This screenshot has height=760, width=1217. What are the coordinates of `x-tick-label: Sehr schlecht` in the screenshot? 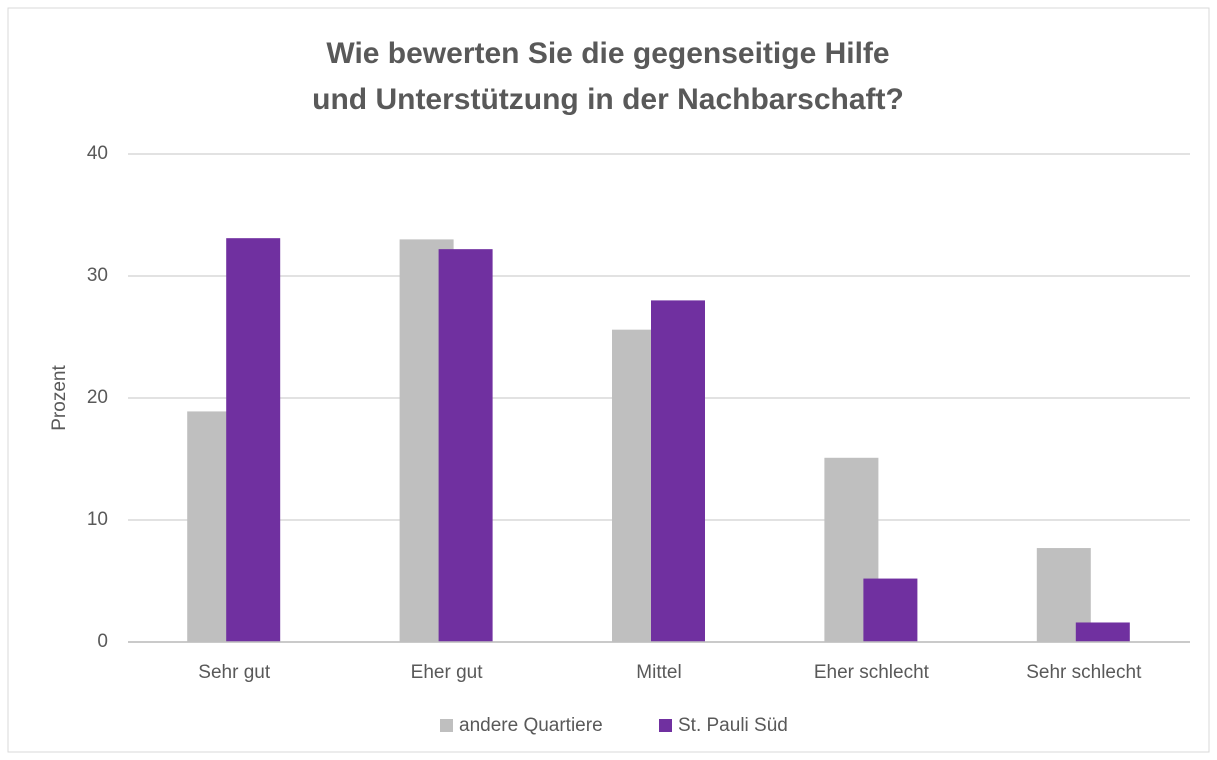 It's located at (1084, 672).